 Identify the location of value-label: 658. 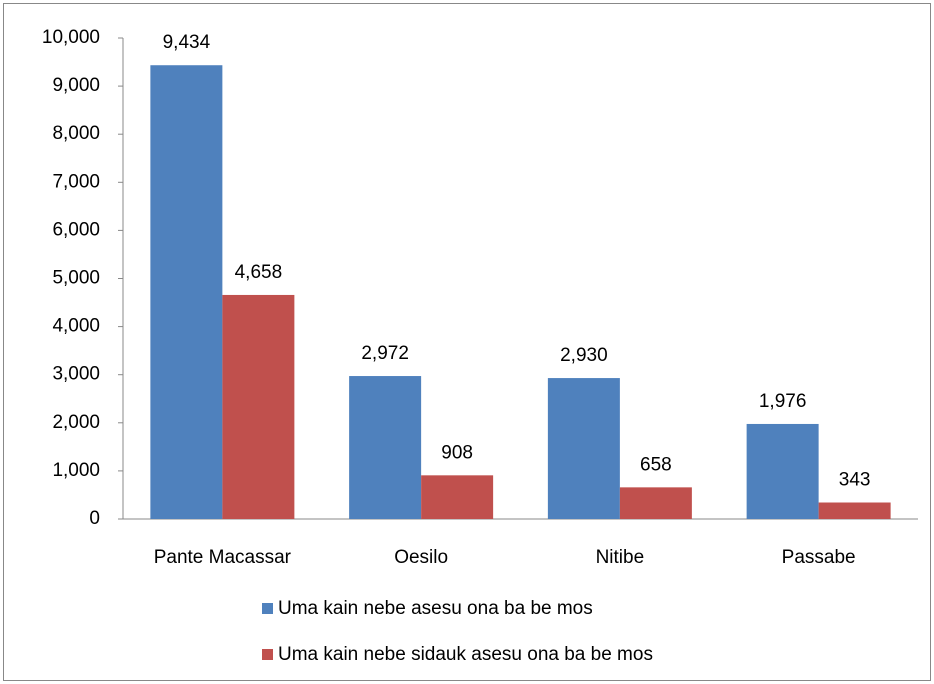
(656, 464).